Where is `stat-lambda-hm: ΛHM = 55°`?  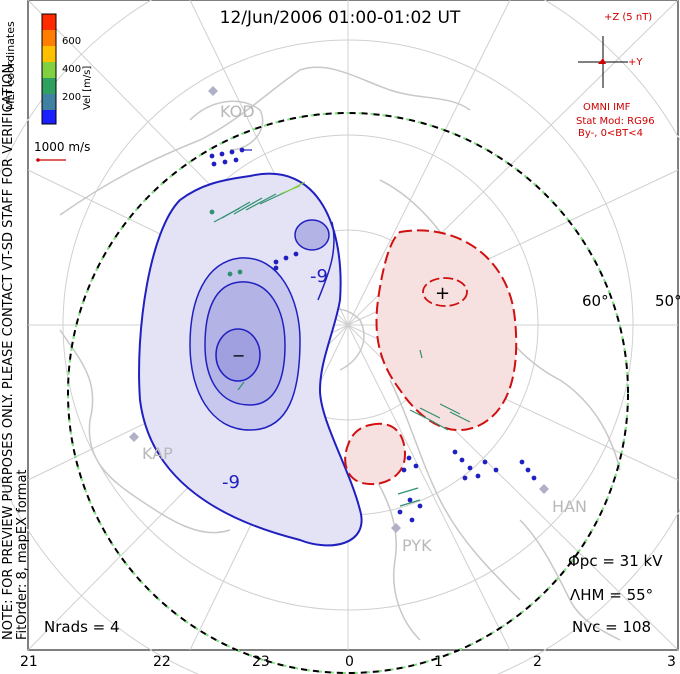
stat-lambda-hm: ΛHM = 55° is located at coordinates (612, 595).